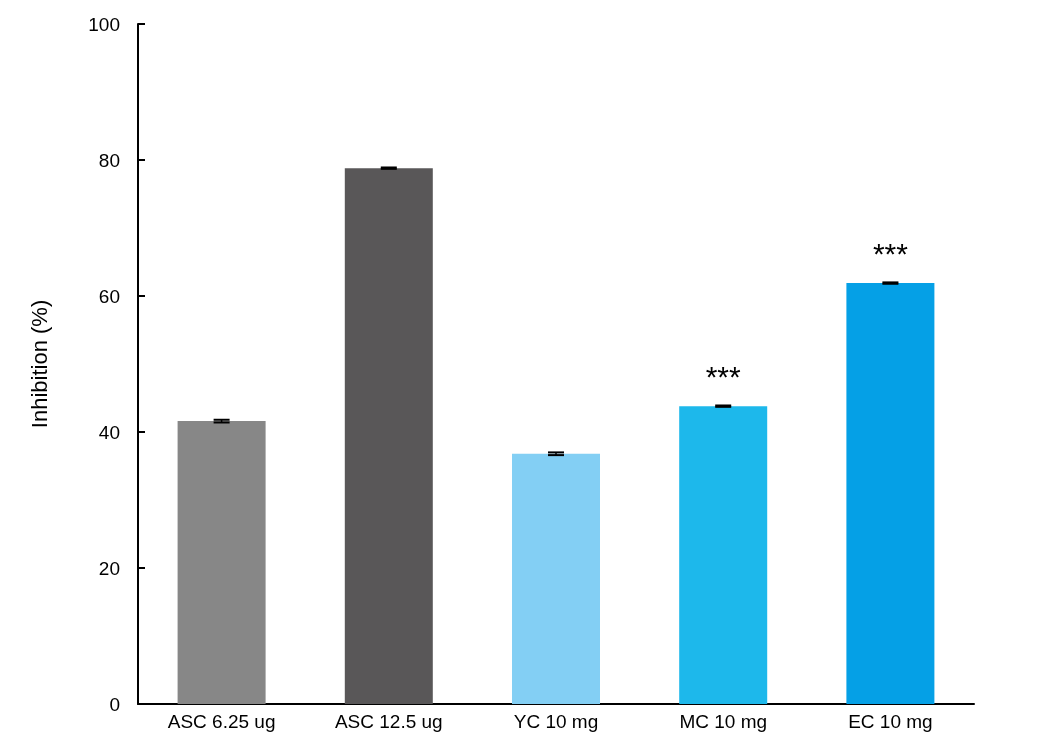 Image resolution: width=1044 pixels, height=744 pixels. Describe the element at coordinates (39, 364) in the screenshot. I see `y-axis-title: Inhibition (%)` at that location.